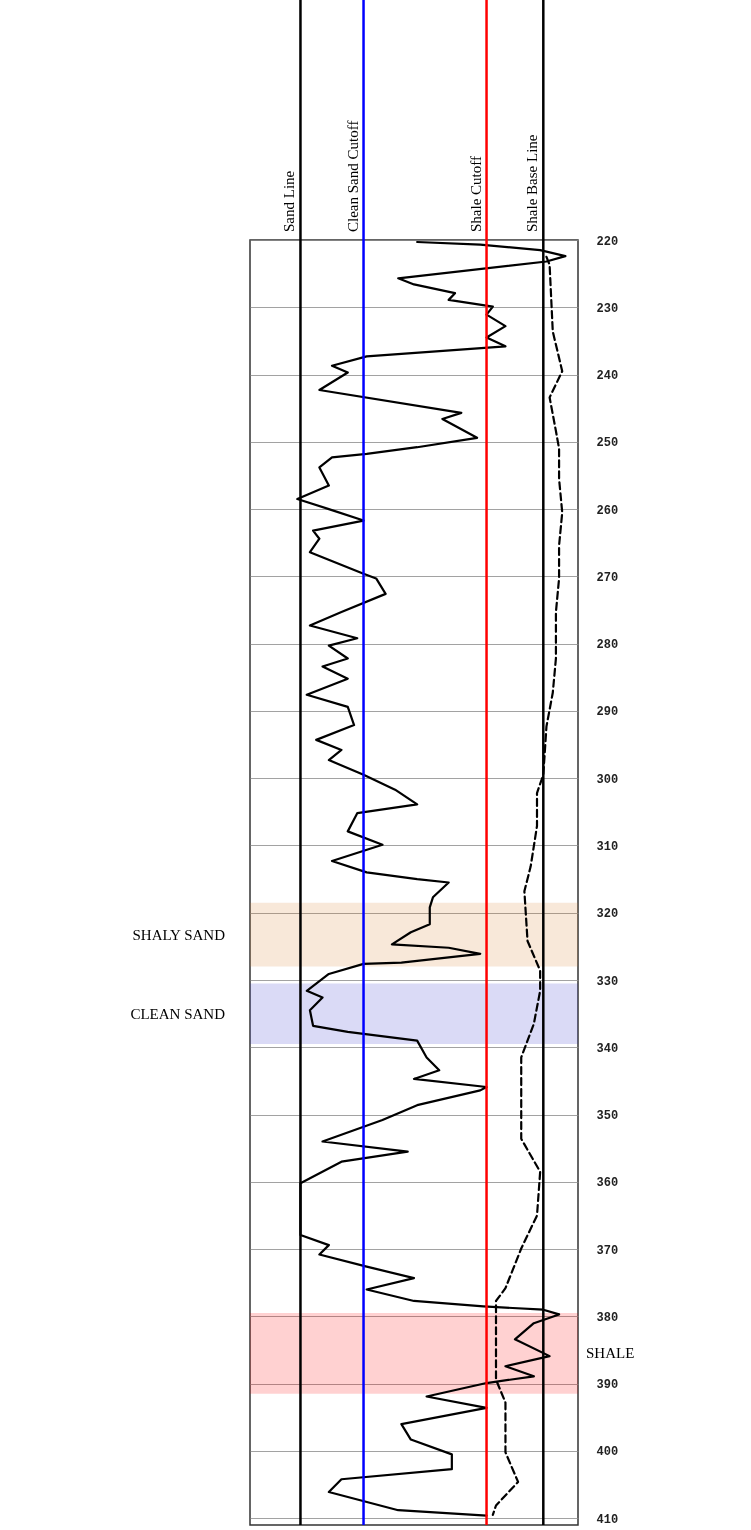 The image size is (751, 1530). What do you see at coordinates (607, 1317) in the screenshot?
I see `y-tick-label: 380` at bounding box center [607, 1317].